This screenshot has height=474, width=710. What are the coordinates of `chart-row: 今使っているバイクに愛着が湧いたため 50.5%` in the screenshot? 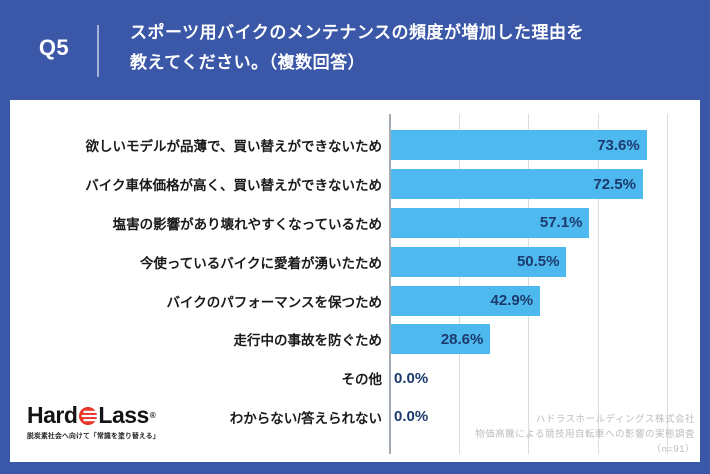 It's located at (355, 261).